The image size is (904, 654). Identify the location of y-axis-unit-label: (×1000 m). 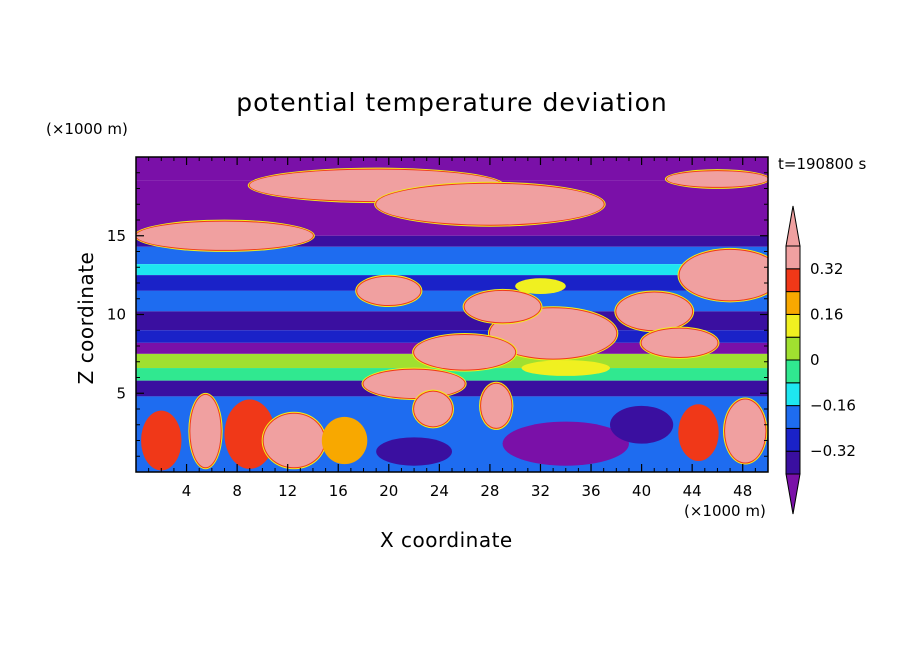
(87, 129).